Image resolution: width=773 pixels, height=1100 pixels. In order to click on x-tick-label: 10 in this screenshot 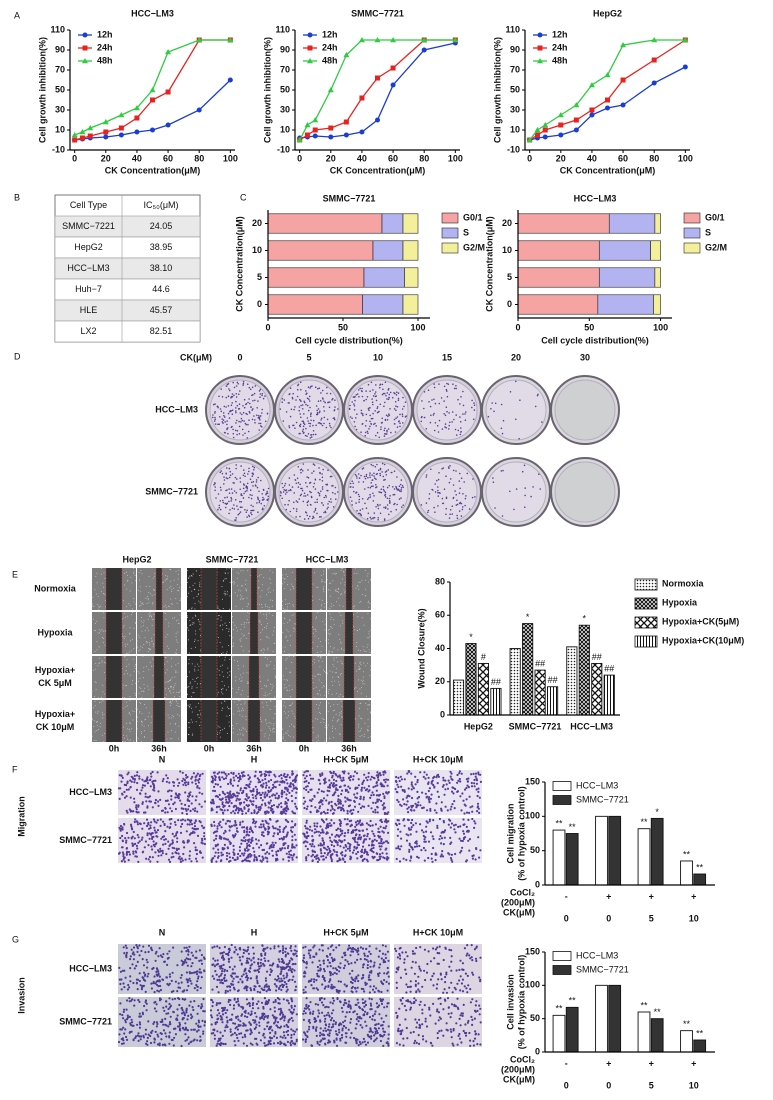, I will do `click(694, 918)`.